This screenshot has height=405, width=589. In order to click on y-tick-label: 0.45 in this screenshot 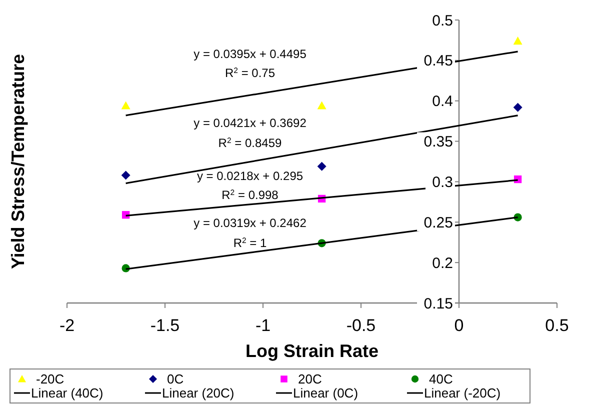, I will do `click(438, 61)`.